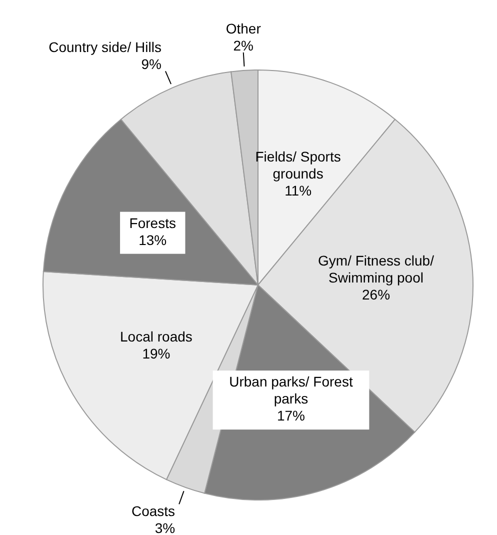 This screenshot has height=535, width=497. What do you see at coordinates (153, 511) in the screenshot?
I see `slice-label: Coasts` at bounding box center [153, 511].